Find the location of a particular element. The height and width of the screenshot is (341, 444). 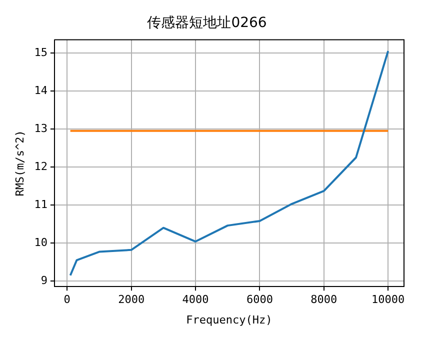

x-tick-label: 8000 is located at coordinates (324, 299).